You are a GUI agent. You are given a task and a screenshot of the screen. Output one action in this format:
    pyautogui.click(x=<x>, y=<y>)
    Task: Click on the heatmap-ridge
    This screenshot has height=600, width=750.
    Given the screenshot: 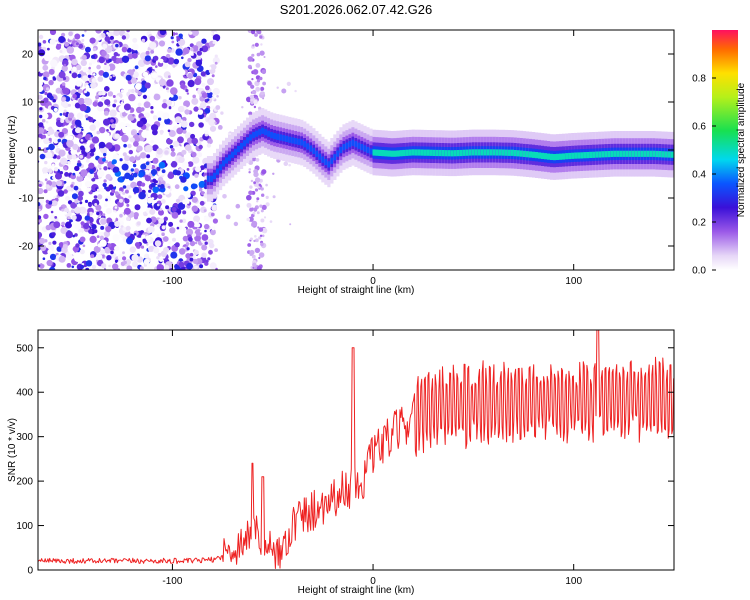 What is the action you would take?
    pyautogui.click(x=440, y=155)
    